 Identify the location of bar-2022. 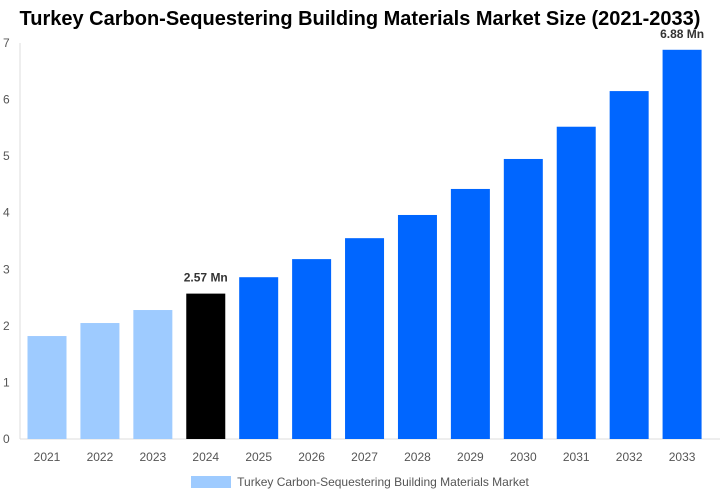
(100, 381).